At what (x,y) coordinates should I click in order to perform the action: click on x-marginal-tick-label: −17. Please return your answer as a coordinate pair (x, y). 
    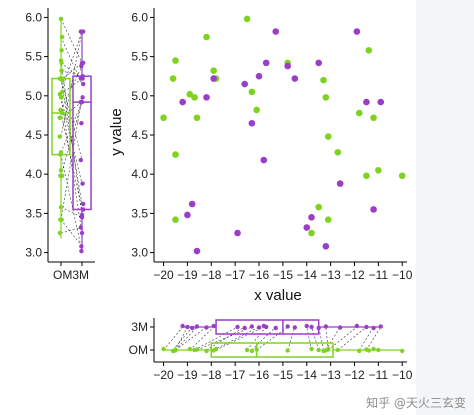
    Looking at the image, I should click on (235, 375).